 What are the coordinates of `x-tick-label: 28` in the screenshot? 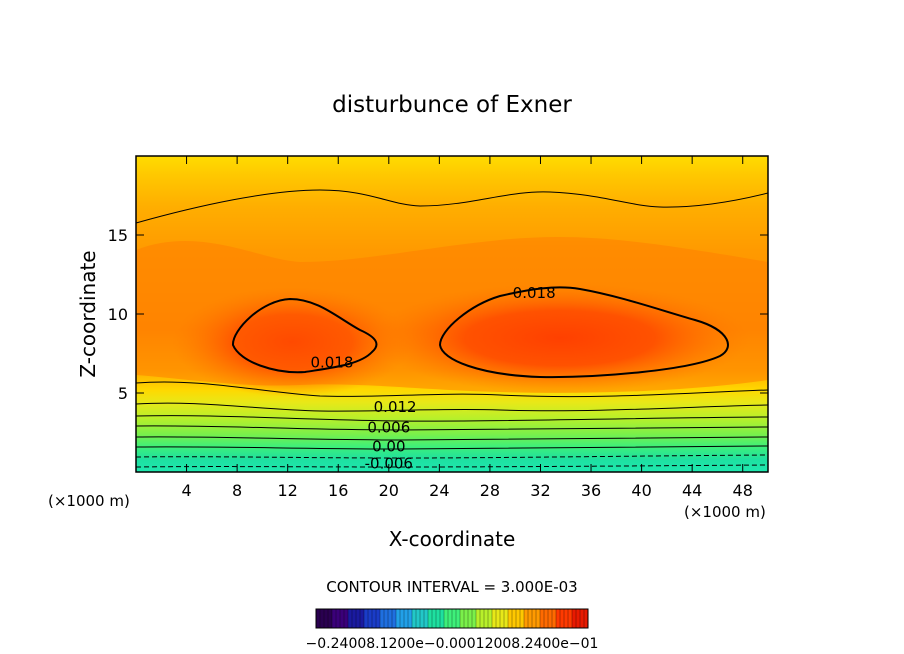 It's located at (490, 490).